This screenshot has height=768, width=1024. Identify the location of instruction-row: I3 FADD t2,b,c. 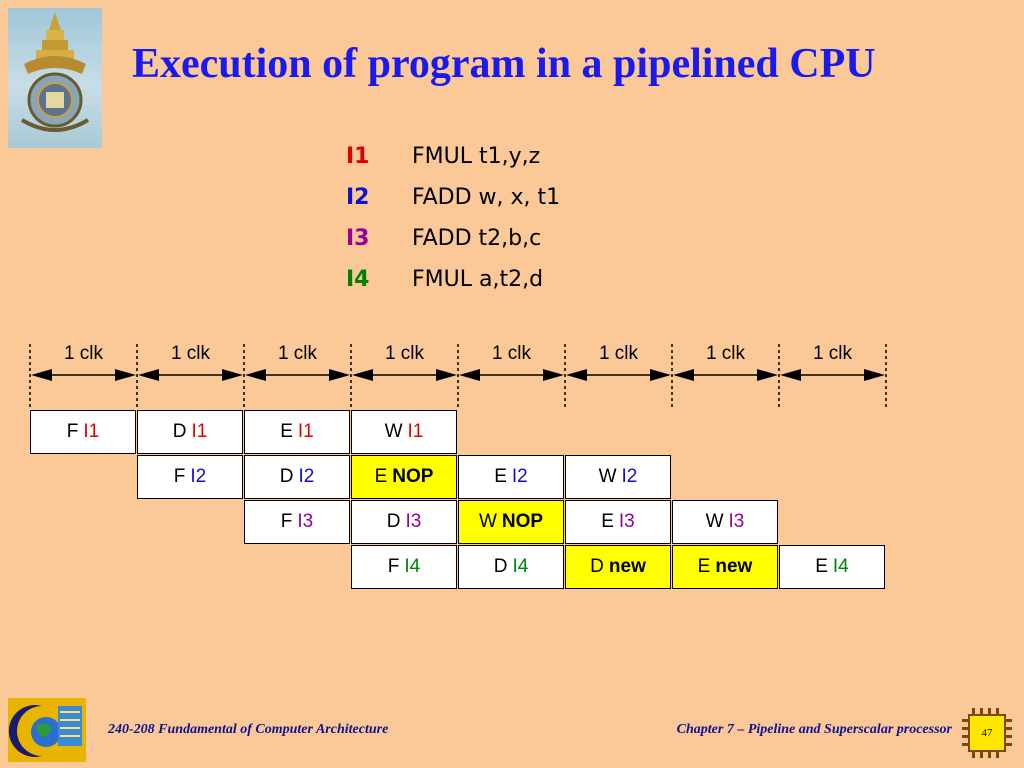
(443, 239).